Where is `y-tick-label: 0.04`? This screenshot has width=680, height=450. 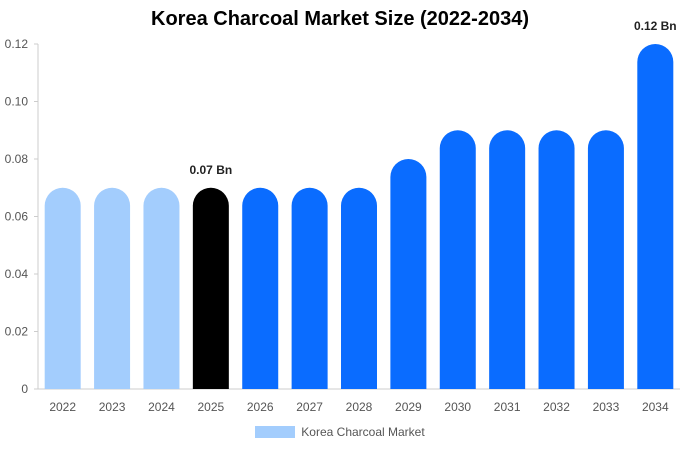
y-tick-label: 0.04 is located at coordinates (17, 274).